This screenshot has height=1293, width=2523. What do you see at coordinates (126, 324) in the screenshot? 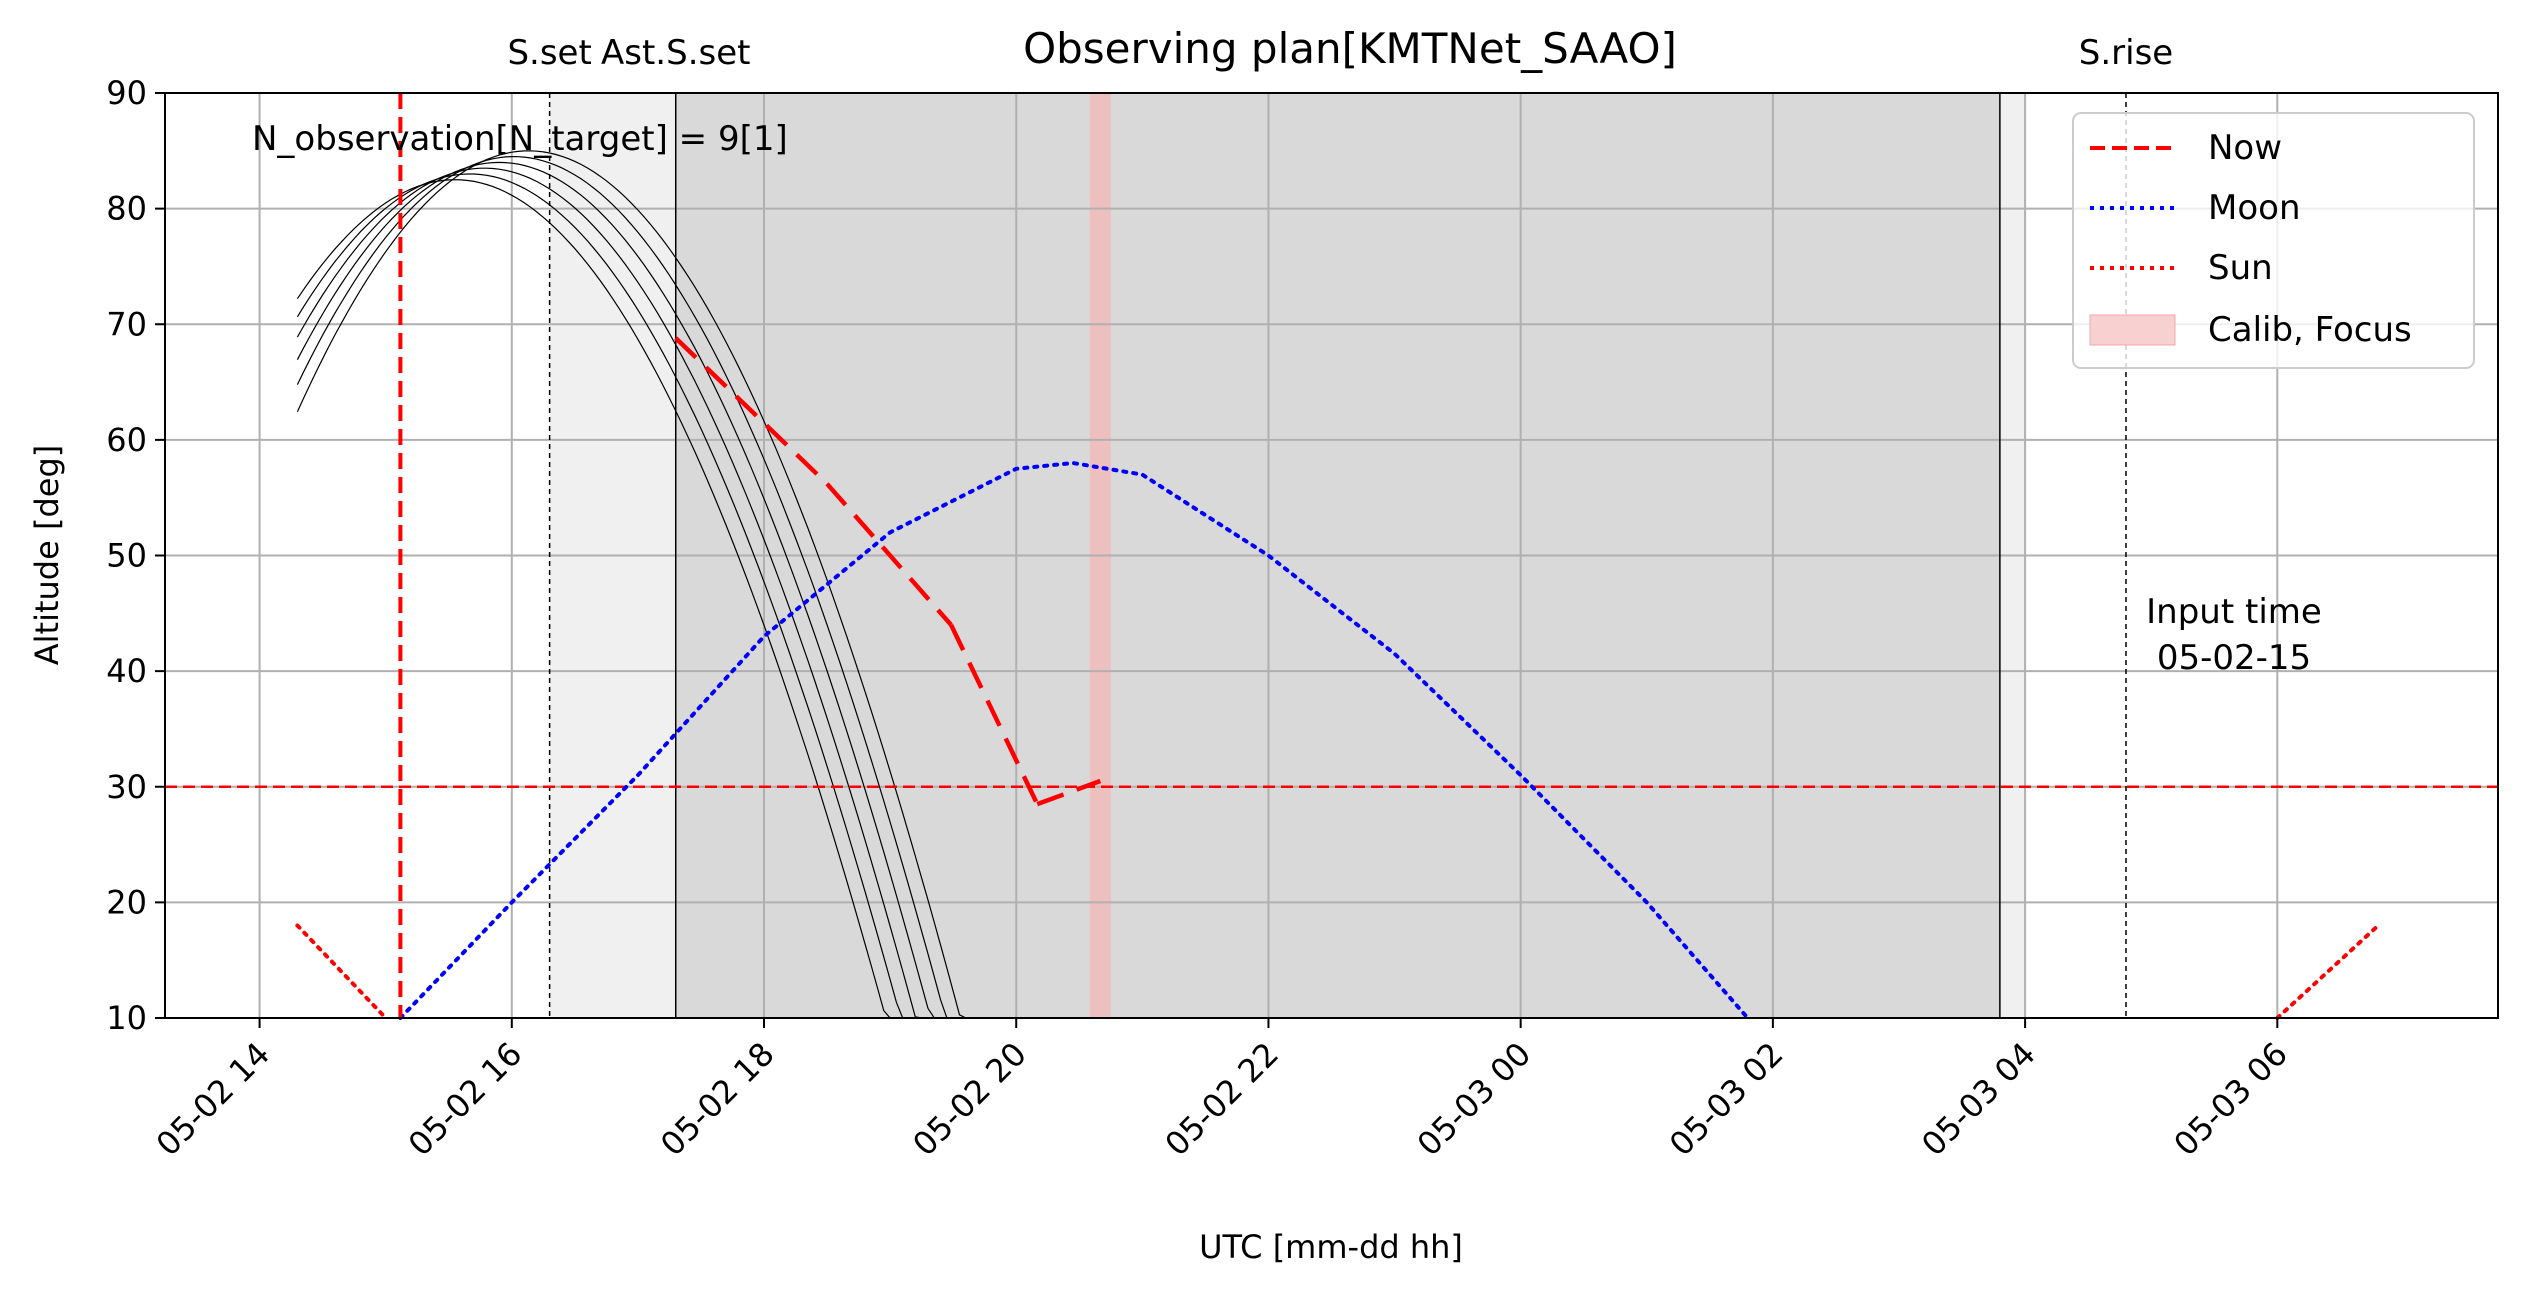
I see `y-tick-label: 70` at bounding box center [126, 324].